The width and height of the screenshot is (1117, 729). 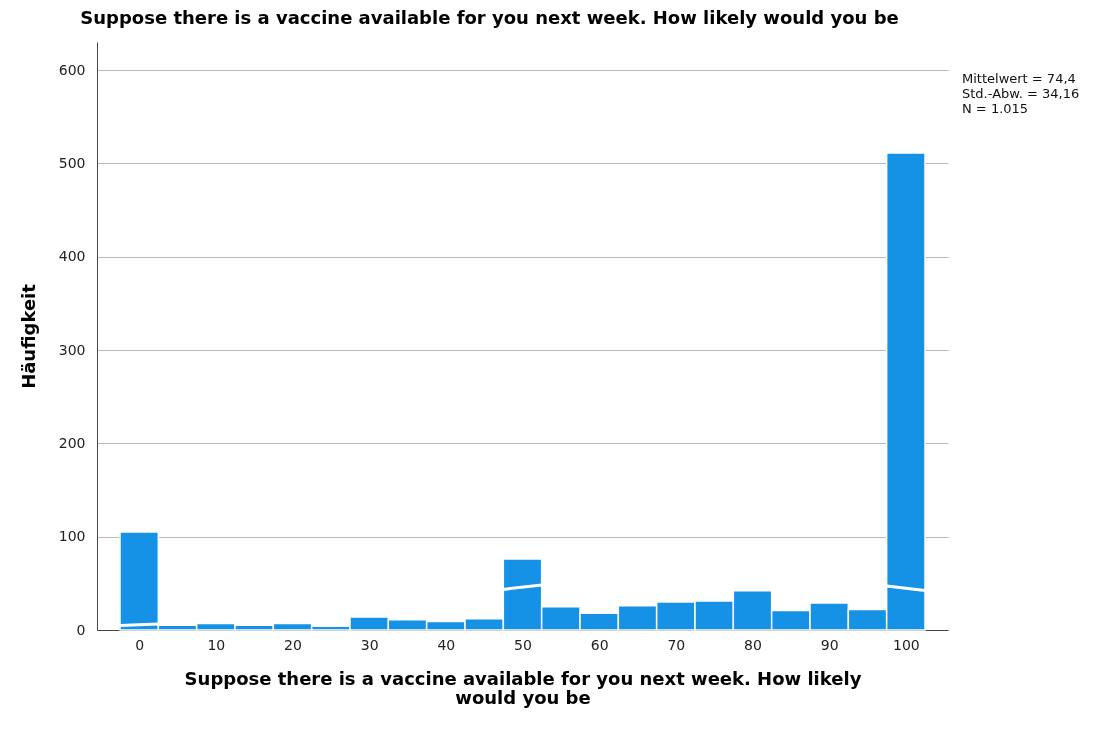 What do you see at coordinates (72, 442) in the screenshot?
I see `y-tick-label: 200` at bounding box center [72, 442].